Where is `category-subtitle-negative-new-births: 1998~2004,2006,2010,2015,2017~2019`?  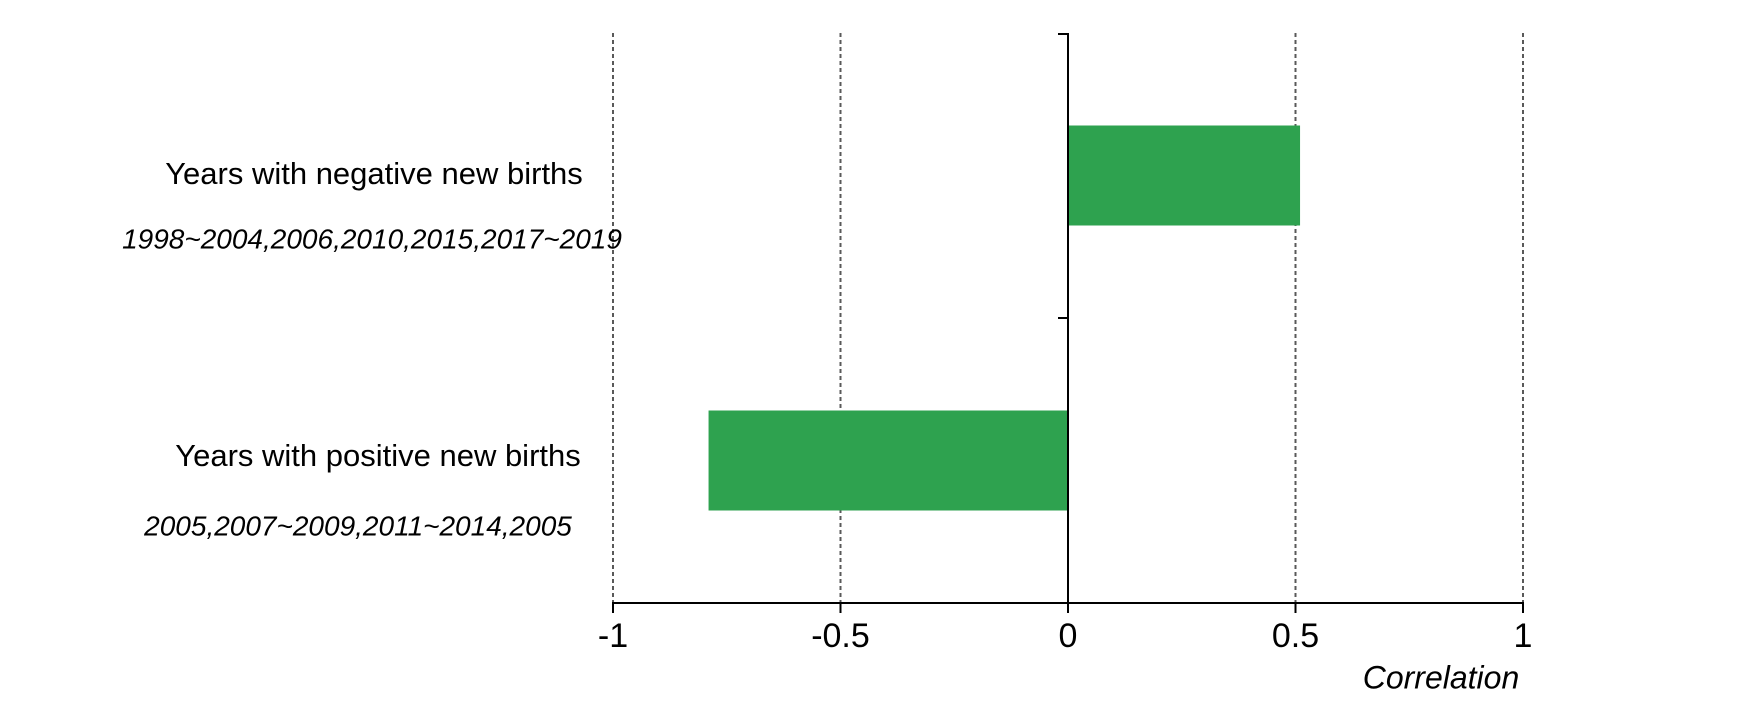
category-subtitle-negative-new-births: 1998~2004,2006,2010,2015,2017~2019 is located at coordinates (372, 239).